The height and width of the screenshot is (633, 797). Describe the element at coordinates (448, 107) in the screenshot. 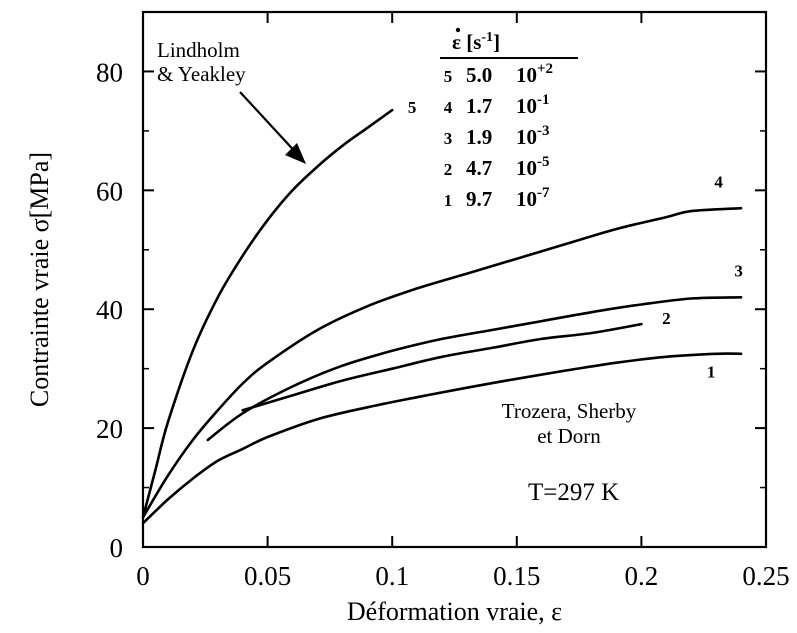

I see `legend-row-label: 4` at that location.